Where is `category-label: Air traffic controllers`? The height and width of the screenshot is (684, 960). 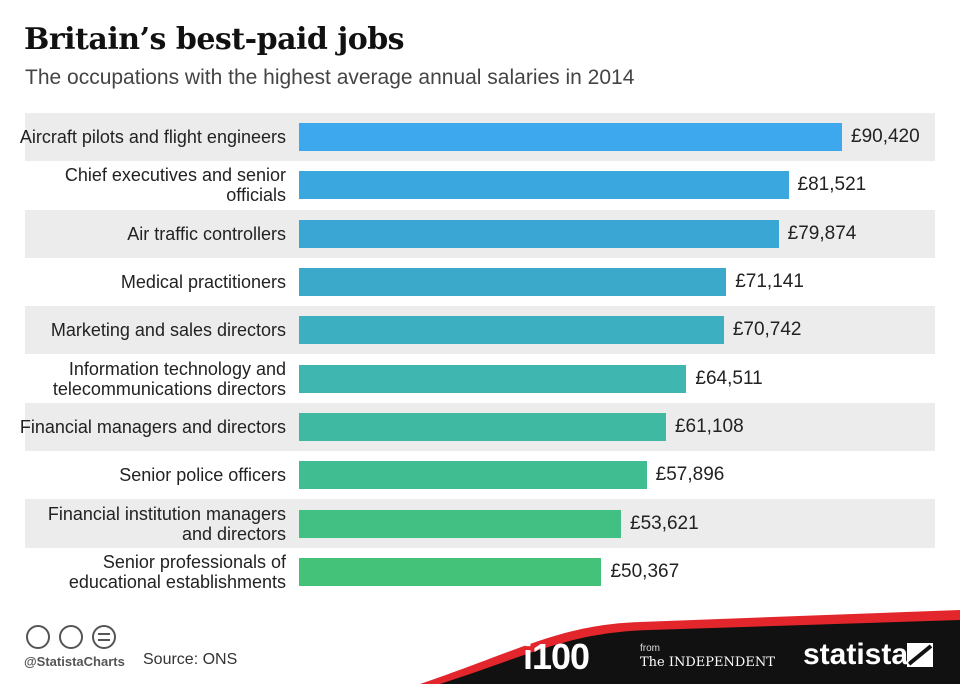 category-label: Air traffic controllers is located at coordinates (206, 233).